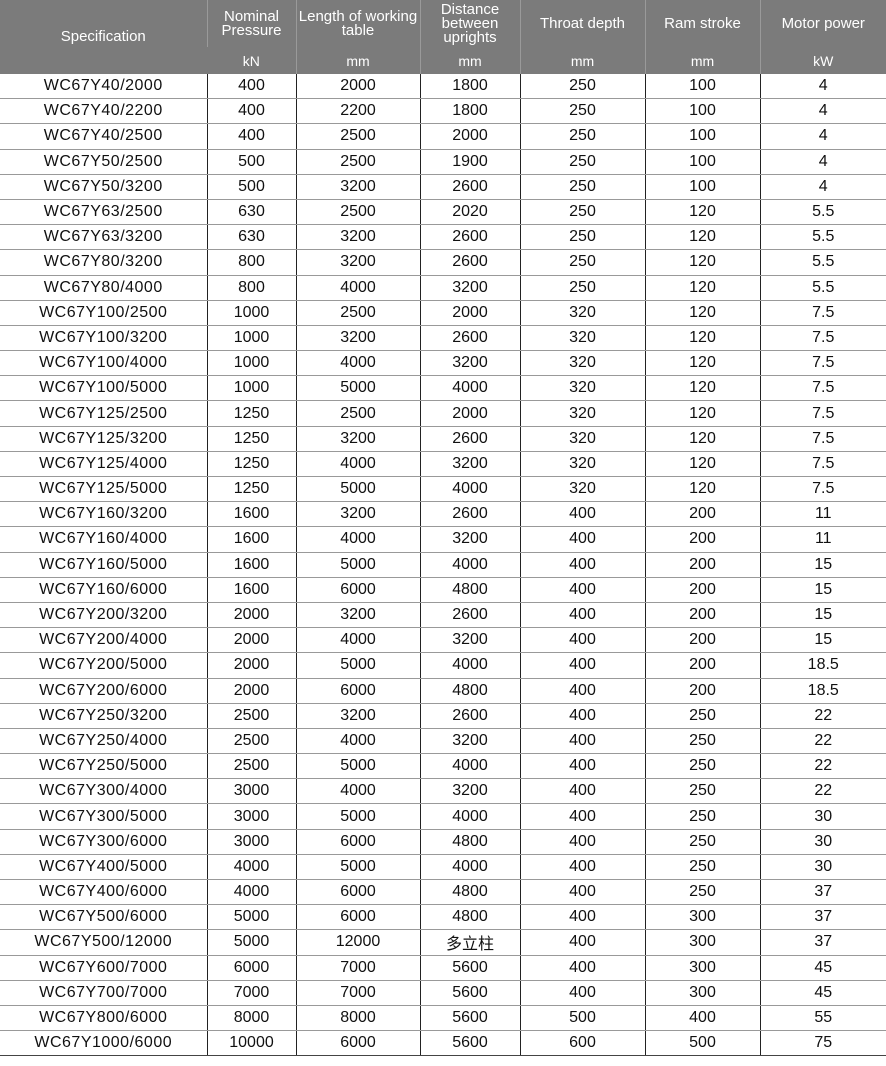 This screenshot has width=886, height=1066. Describe the element at coordinates (103, 464) in the screenshot. I see `model-cell: WC67Y125/4000` at that location.